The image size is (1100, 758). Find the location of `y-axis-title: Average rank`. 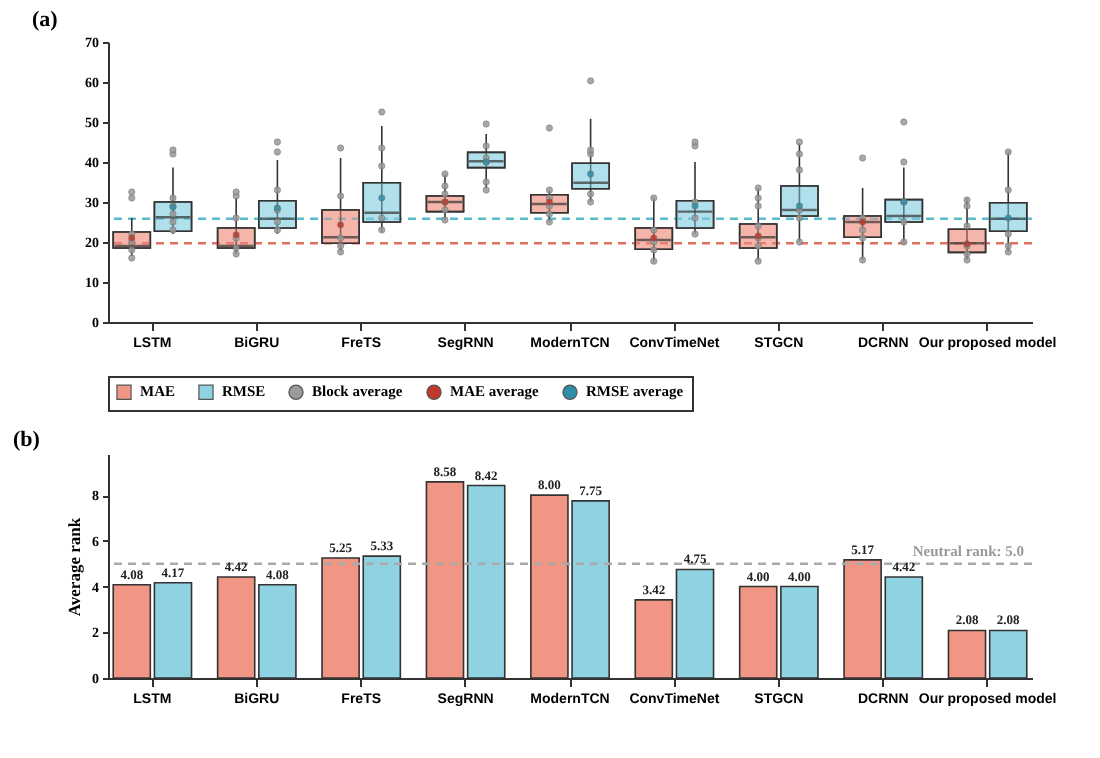

y-axis-title: Average rank is located at coordinates (74, 567).